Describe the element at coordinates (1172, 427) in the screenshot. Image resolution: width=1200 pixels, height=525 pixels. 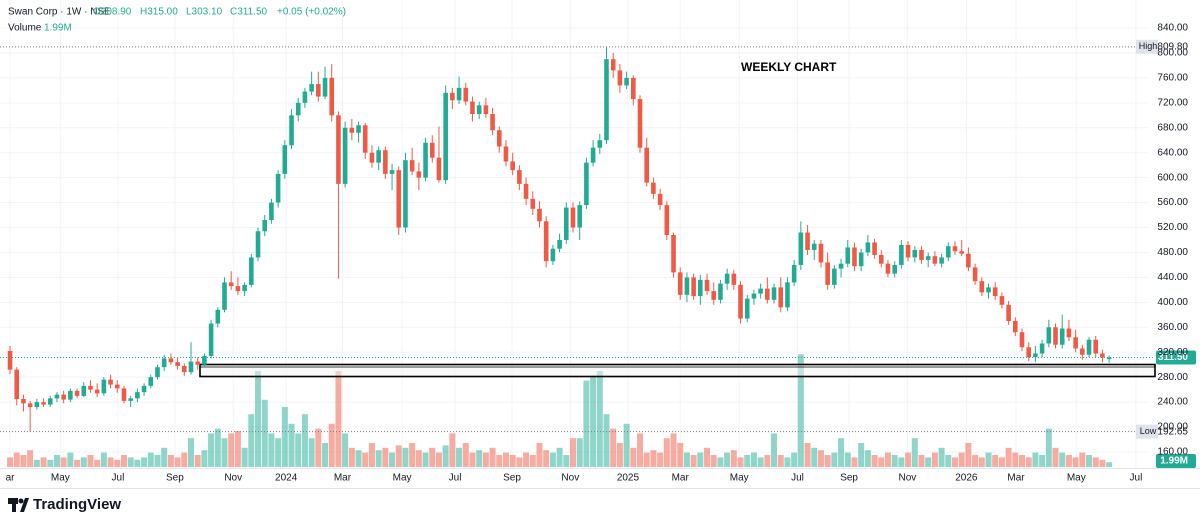
I see `y-tick-label: 200.00` at that location.